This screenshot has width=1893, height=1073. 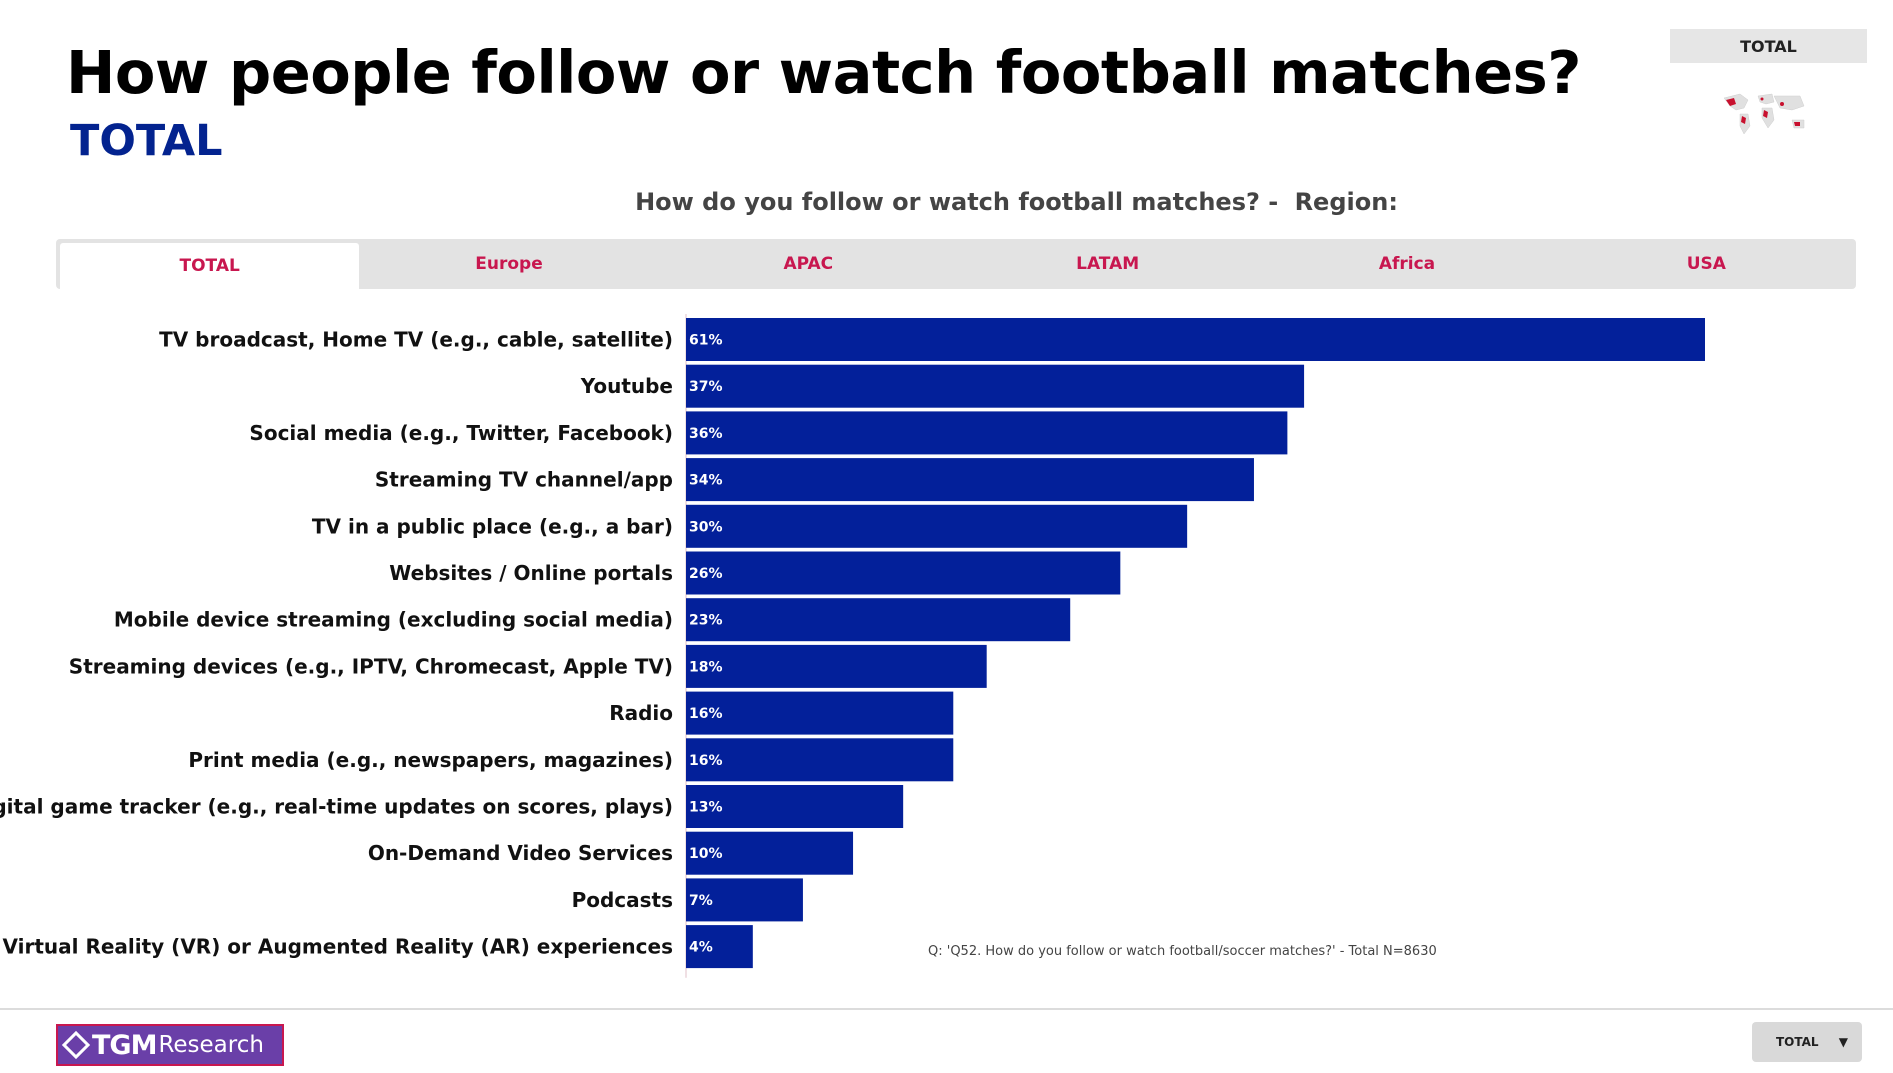 What do you see at coordinates (706, 808) in the screenshot?
I see `bar-value-label: 13%` at bounding box center [706, 808].